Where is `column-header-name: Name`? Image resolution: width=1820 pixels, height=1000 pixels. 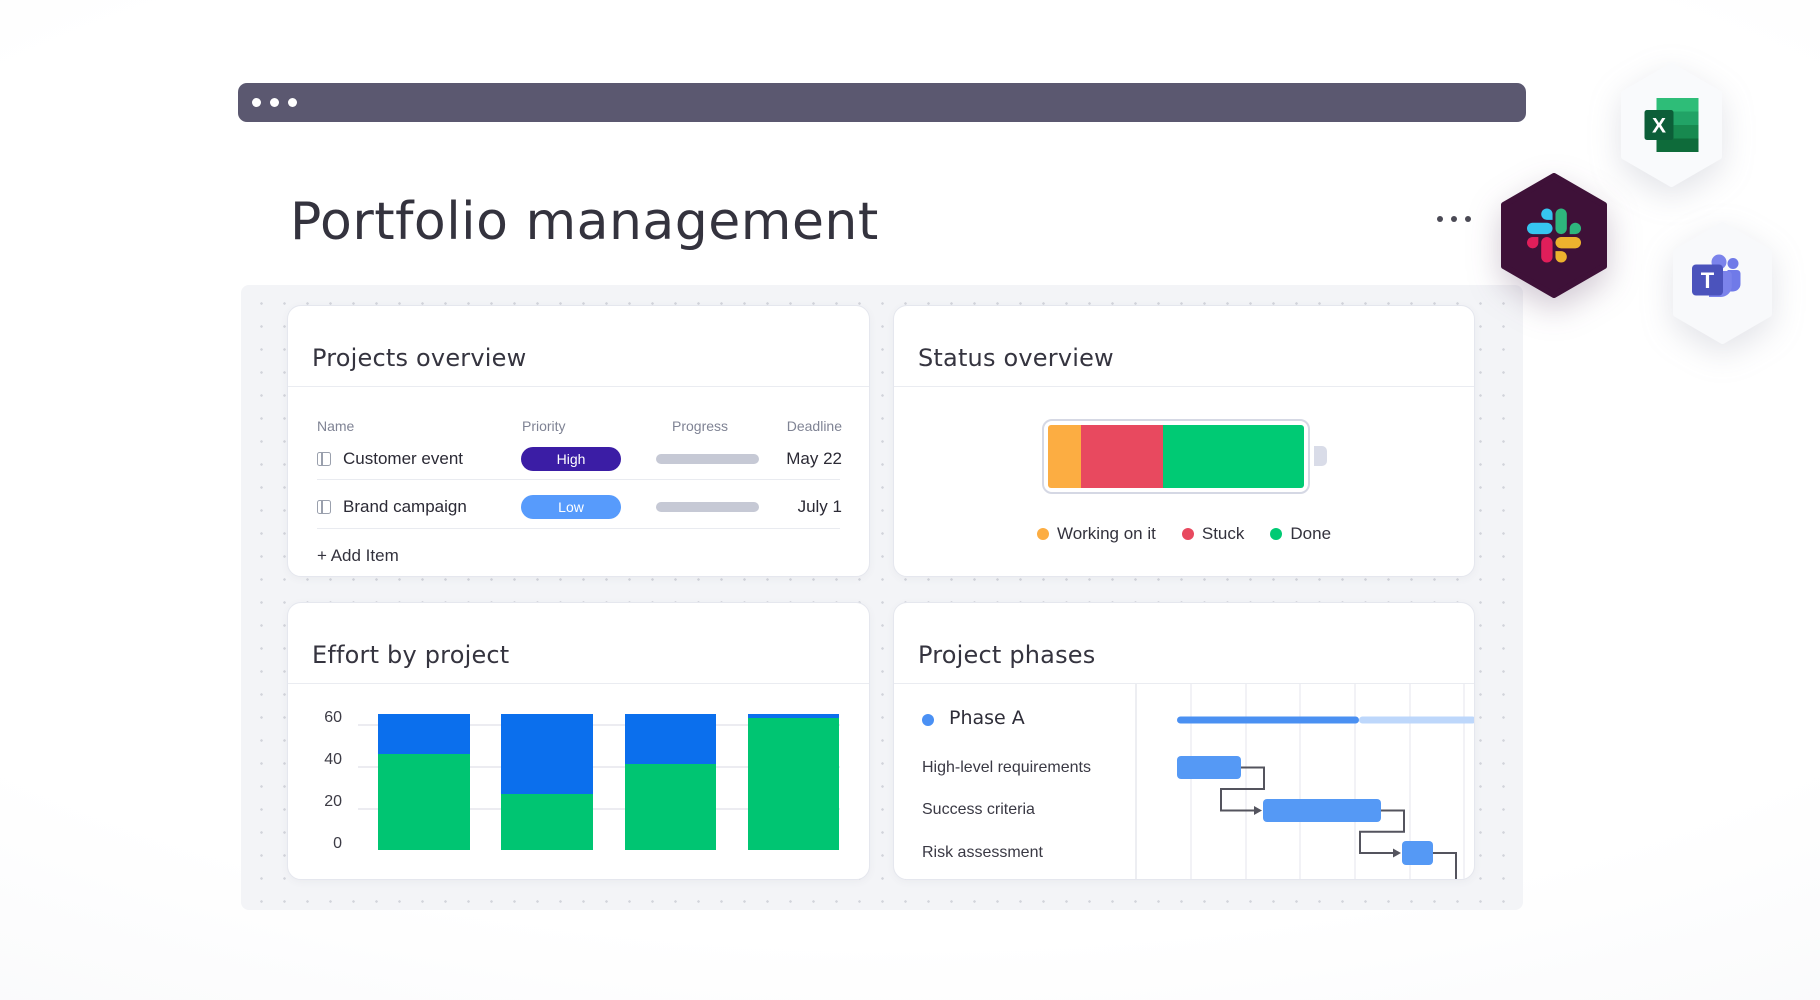
column-header-name: Name is located at coordinates (336, 426).